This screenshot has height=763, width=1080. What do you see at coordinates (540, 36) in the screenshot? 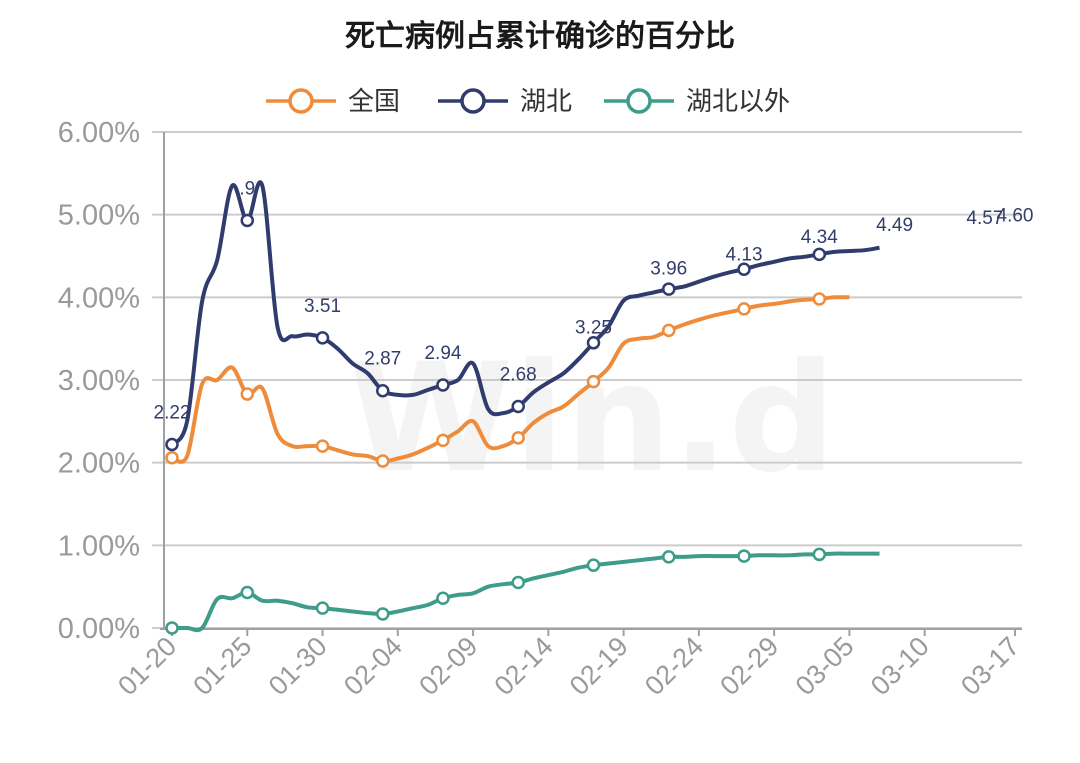
I see `chart-title: 死亡病例占累计确诊的百分比` at bounding box center [540, 36].